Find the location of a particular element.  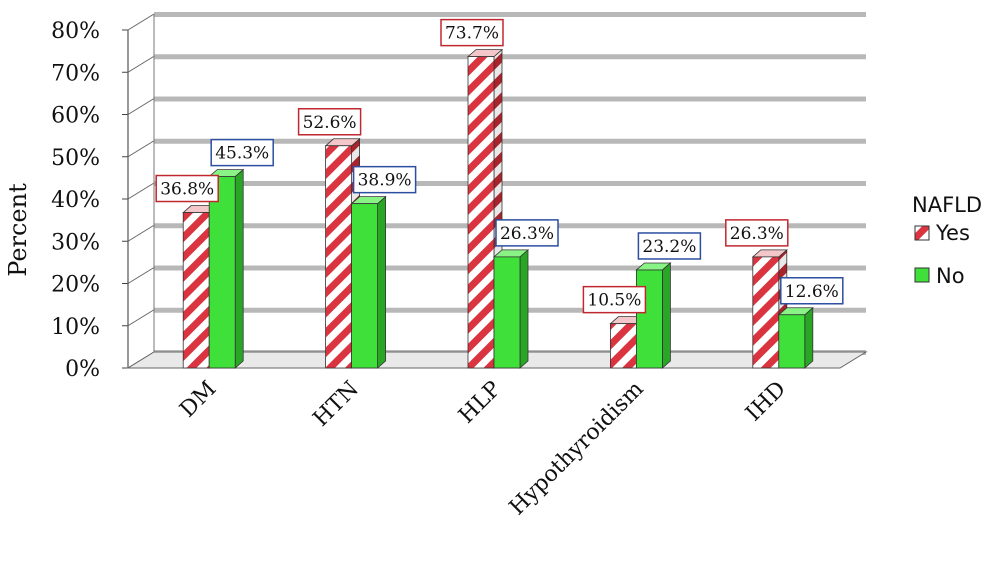

data-label-text: 45.3% is located at coordinates (242, 154).